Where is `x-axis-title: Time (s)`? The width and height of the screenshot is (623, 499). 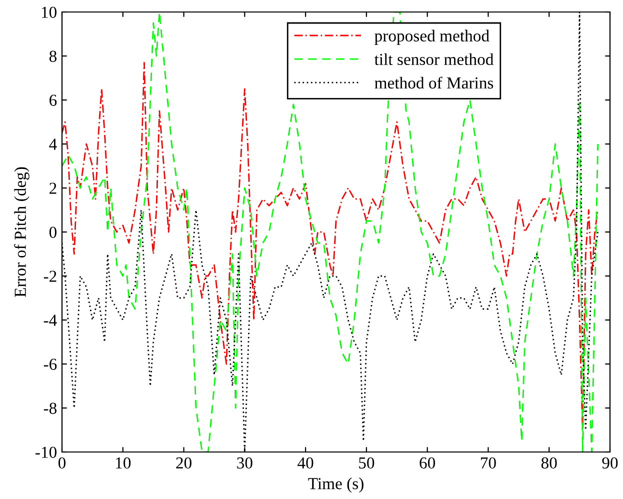
x-axis-title: Time (s) is located at coordinates (336, 485).